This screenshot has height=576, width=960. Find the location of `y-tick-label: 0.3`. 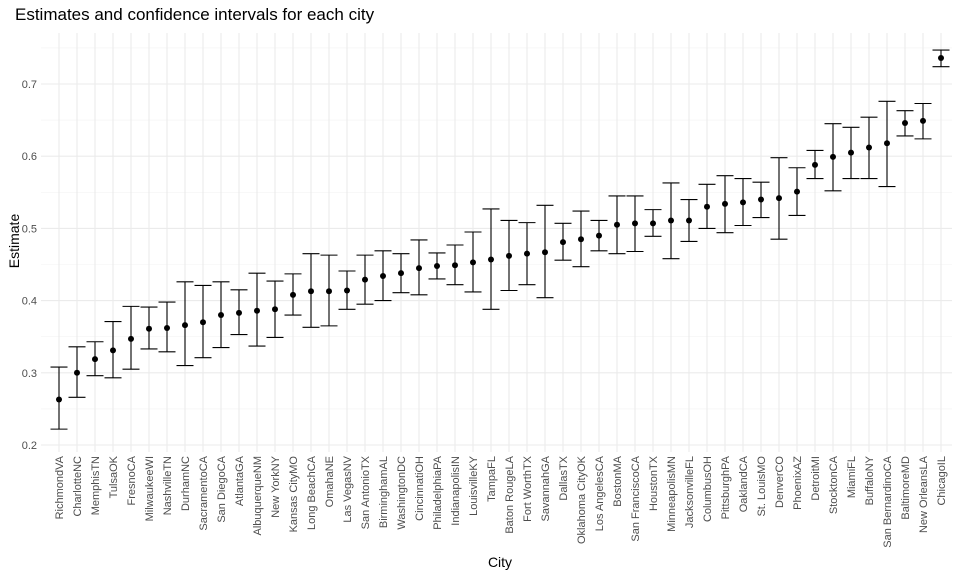

y-tick-label: 0.3 is located at coordinates (29, 374).